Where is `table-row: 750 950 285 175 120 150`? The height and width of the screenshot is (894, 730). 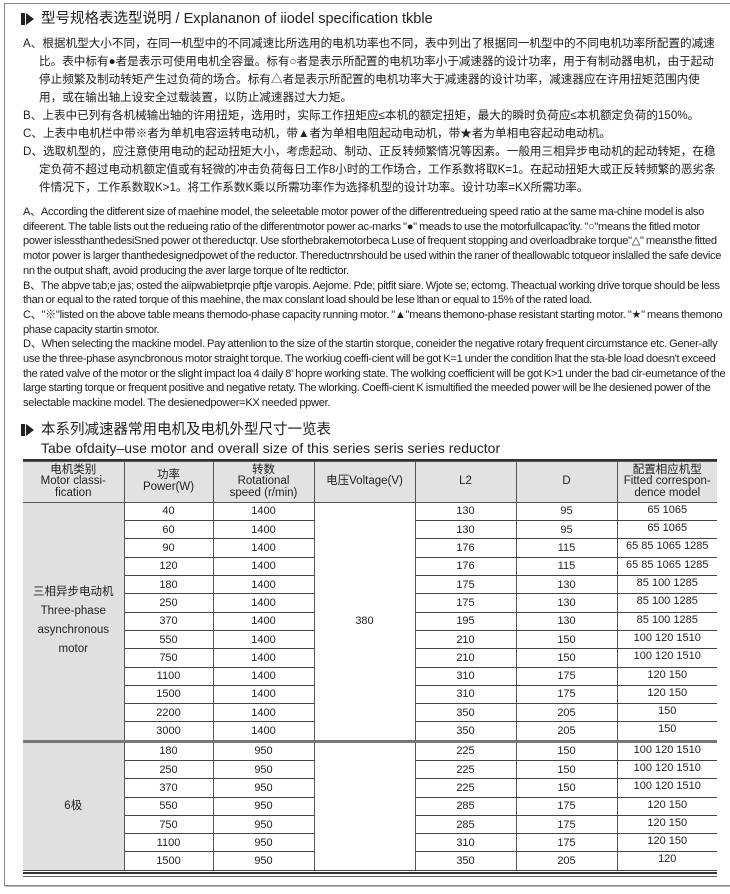
table-row: 750 950 285 175 120 150 is located at coordinates (370, 824).